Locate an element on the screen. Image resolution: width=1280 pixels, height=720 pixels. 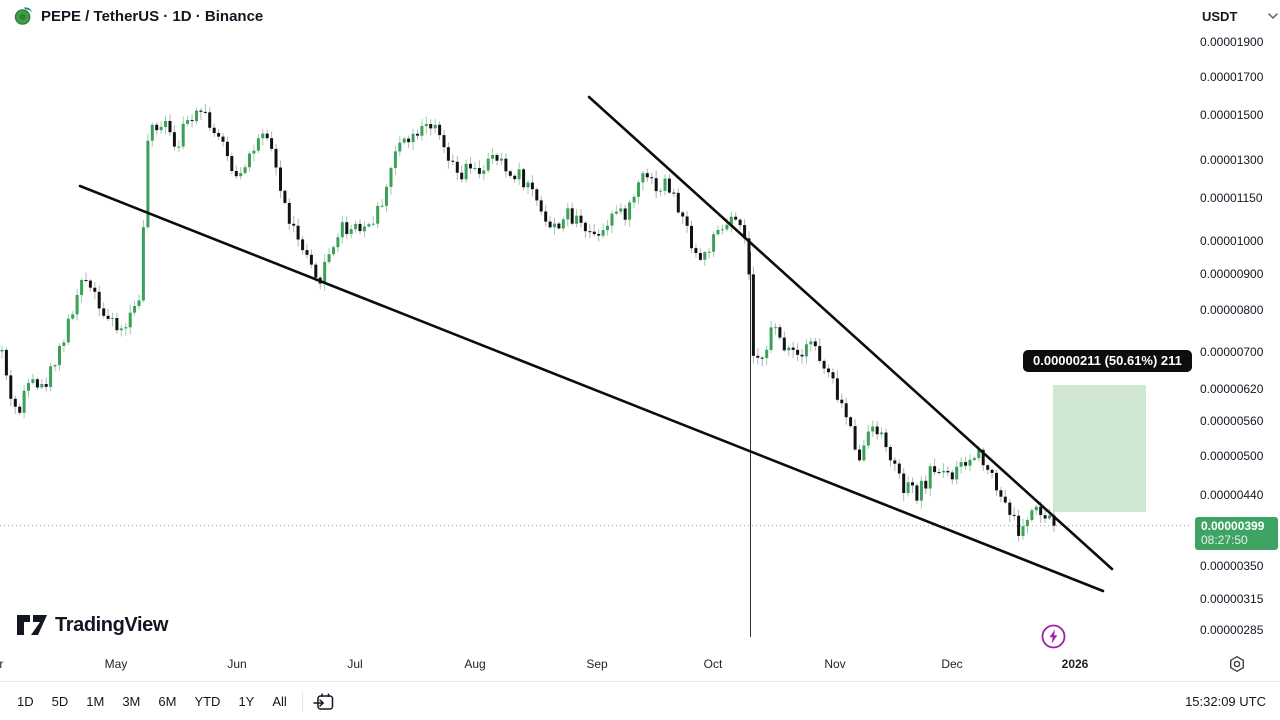
tradingview-watermark: TradingView is located at coordinates (92, 625).